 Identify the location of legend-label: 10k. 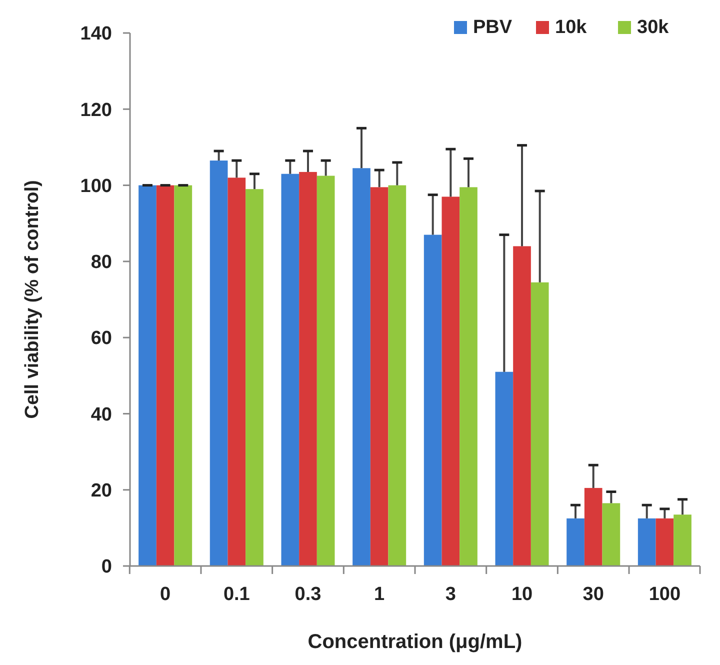
(571, 27).